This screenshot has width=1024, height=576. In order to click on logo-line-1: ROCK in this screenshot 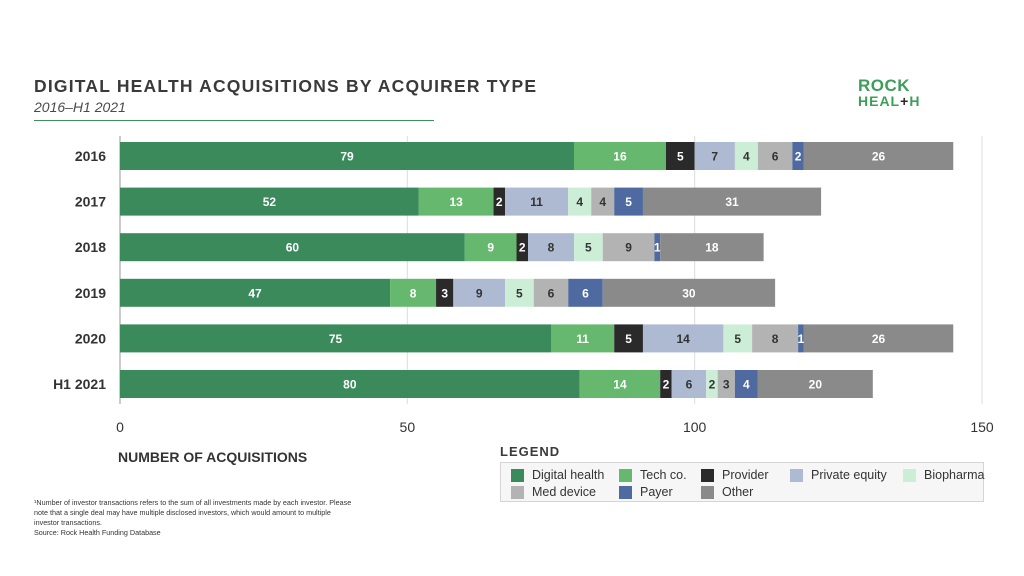, I will do `click(884, 85)`.